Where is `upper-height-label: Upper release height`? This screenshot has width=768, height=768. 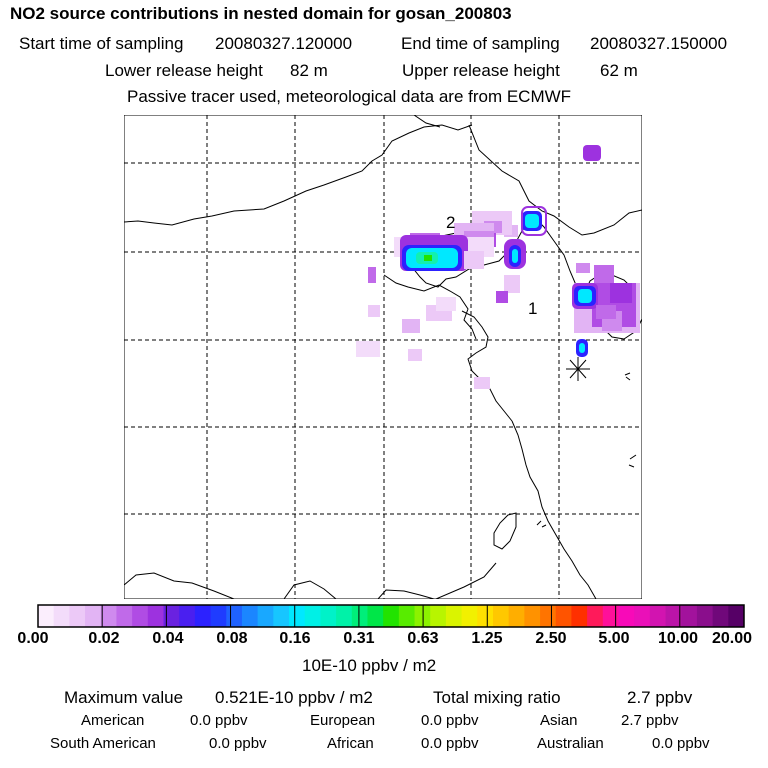
upper-height-label: Upper release height is located at coordinates (481, 70).